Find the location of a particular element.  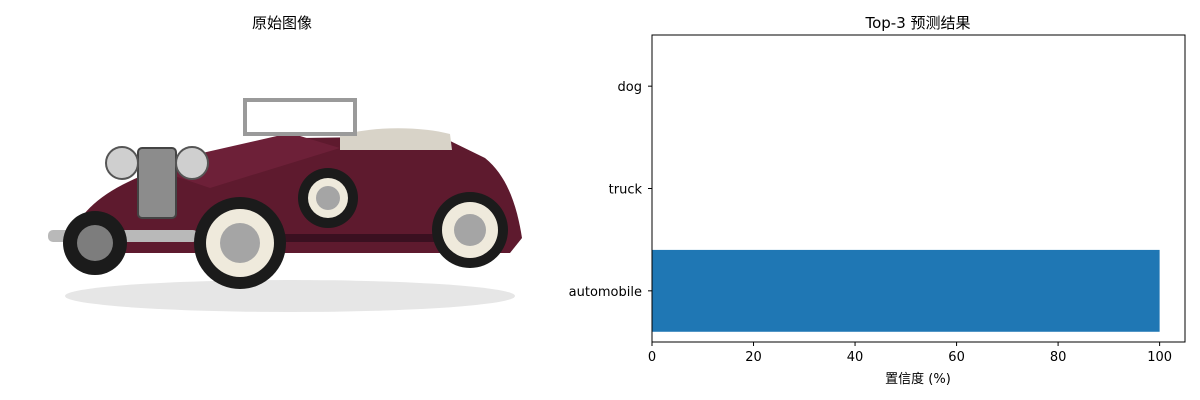

x-tick-label: 80 is located at coordinates (1058, 357).